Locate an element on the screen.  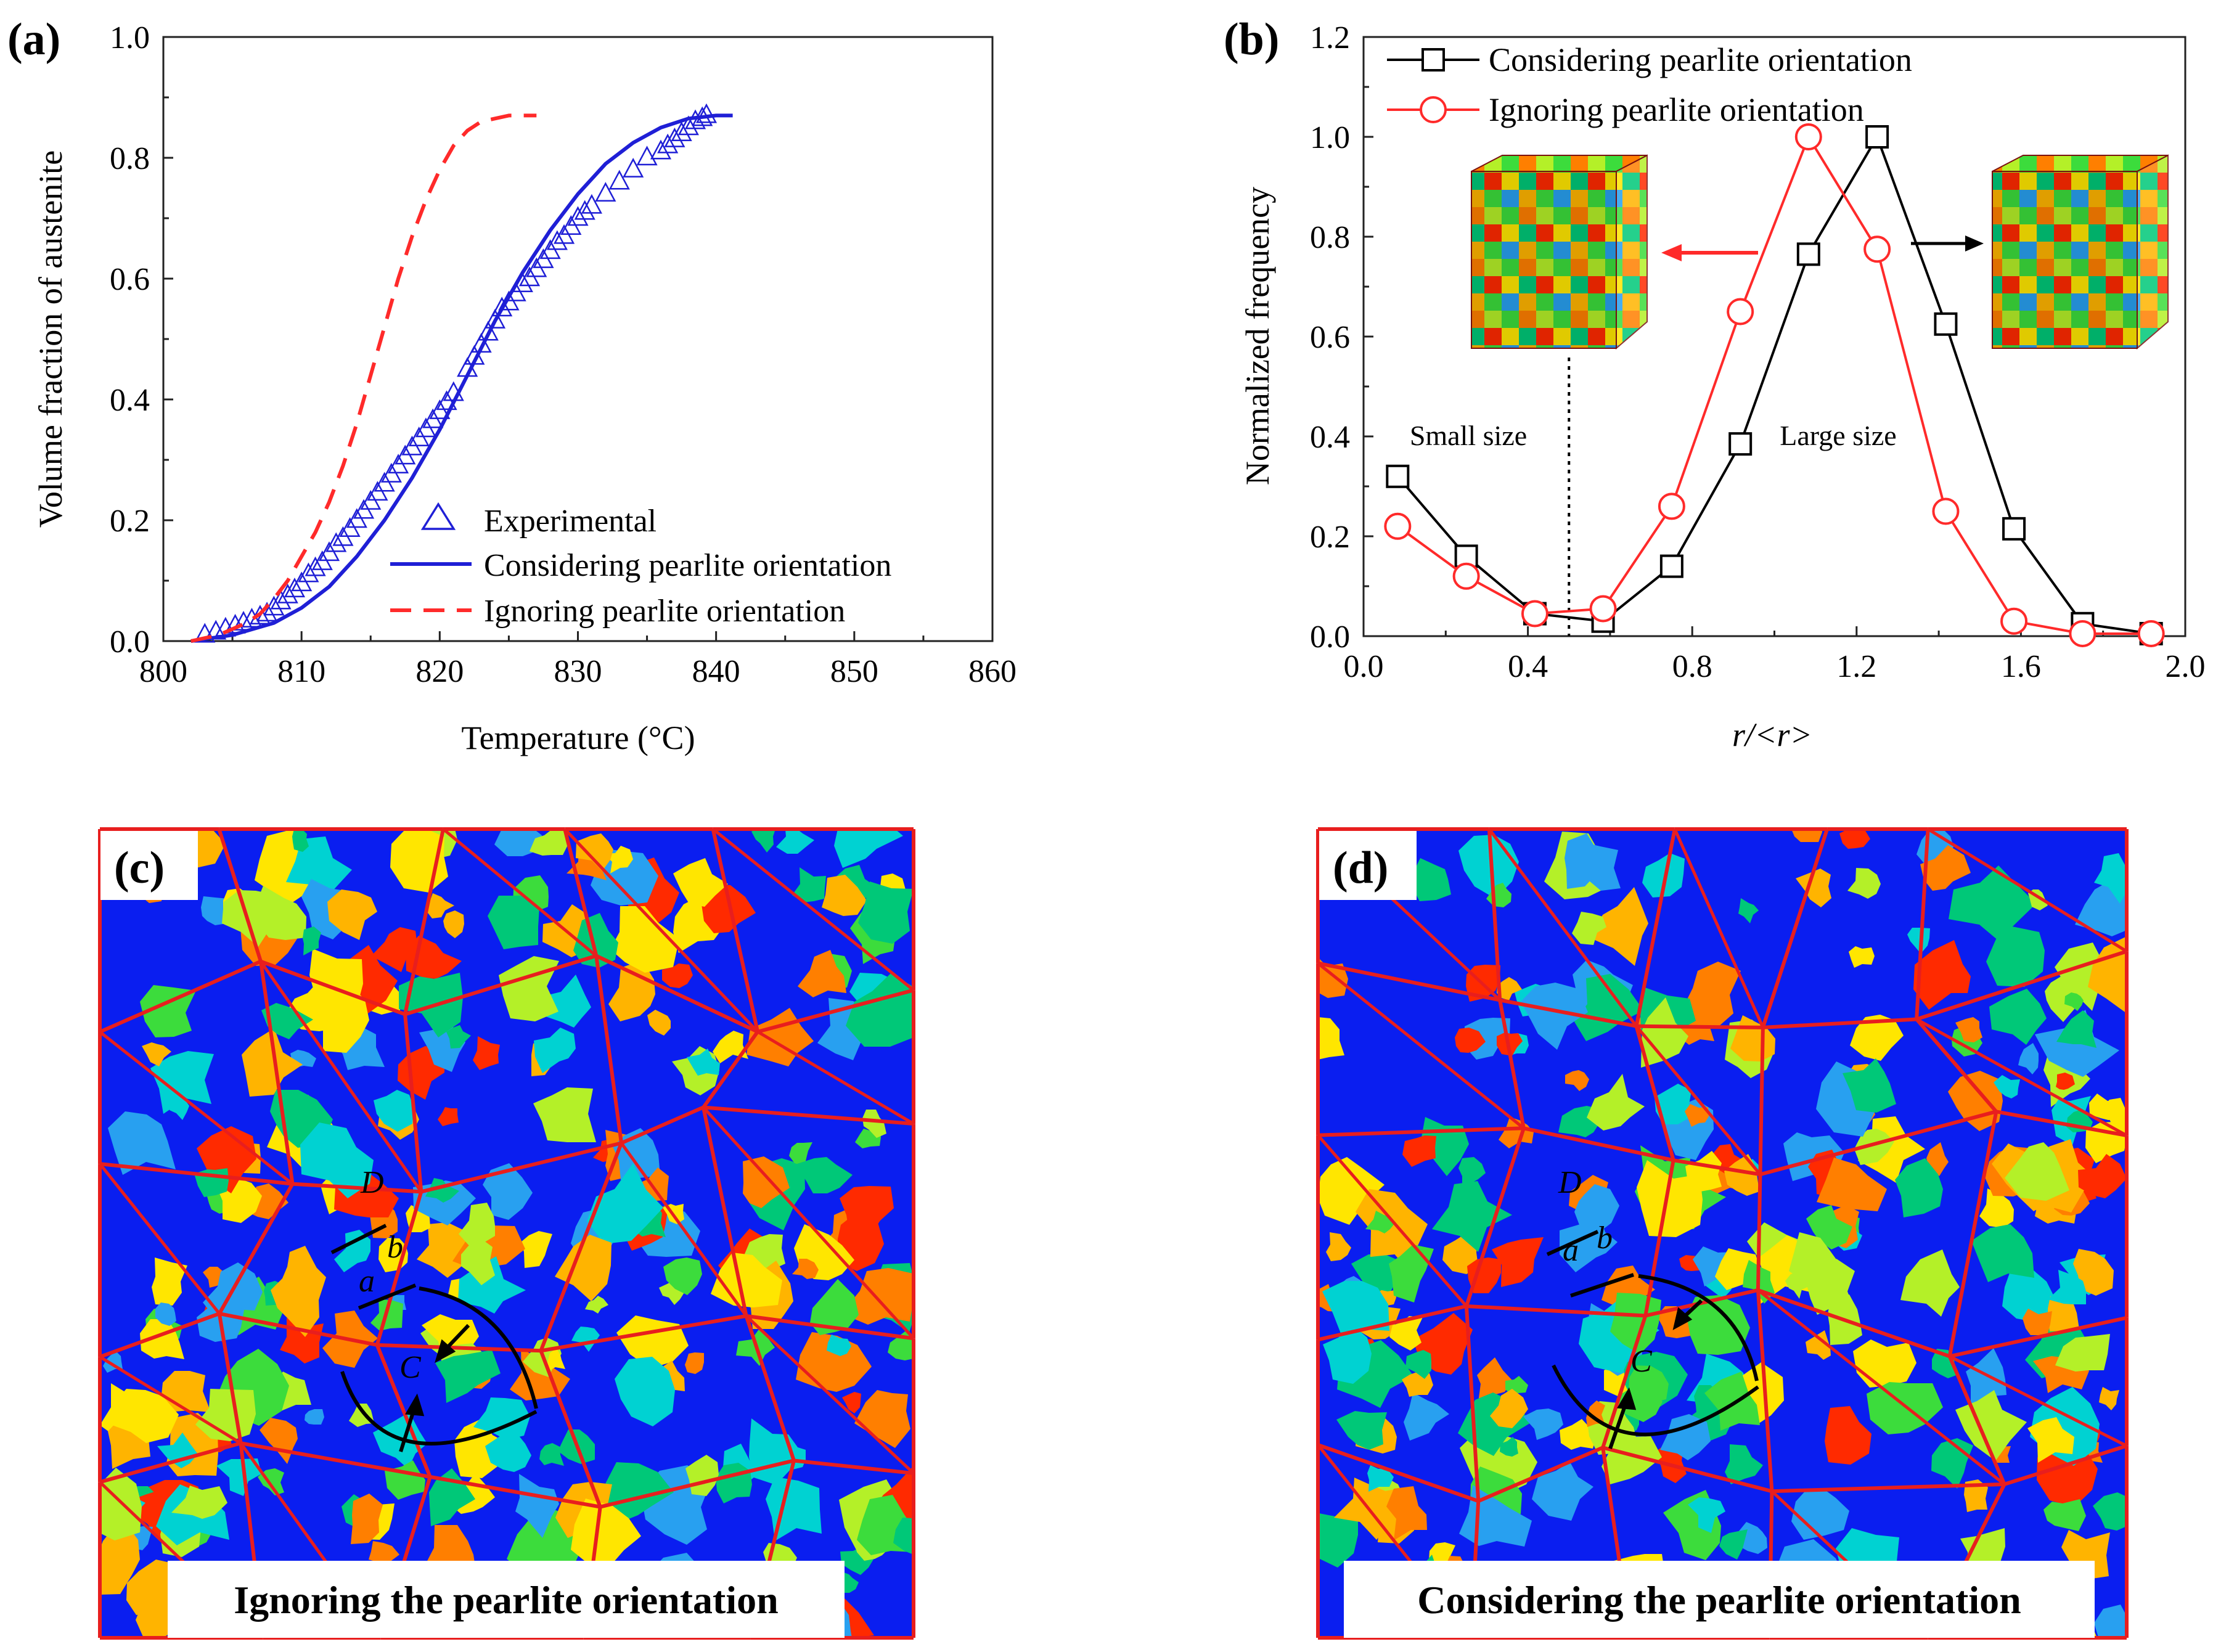
chart-a-xtick-label: 810 is located at coordinates (301, 671).